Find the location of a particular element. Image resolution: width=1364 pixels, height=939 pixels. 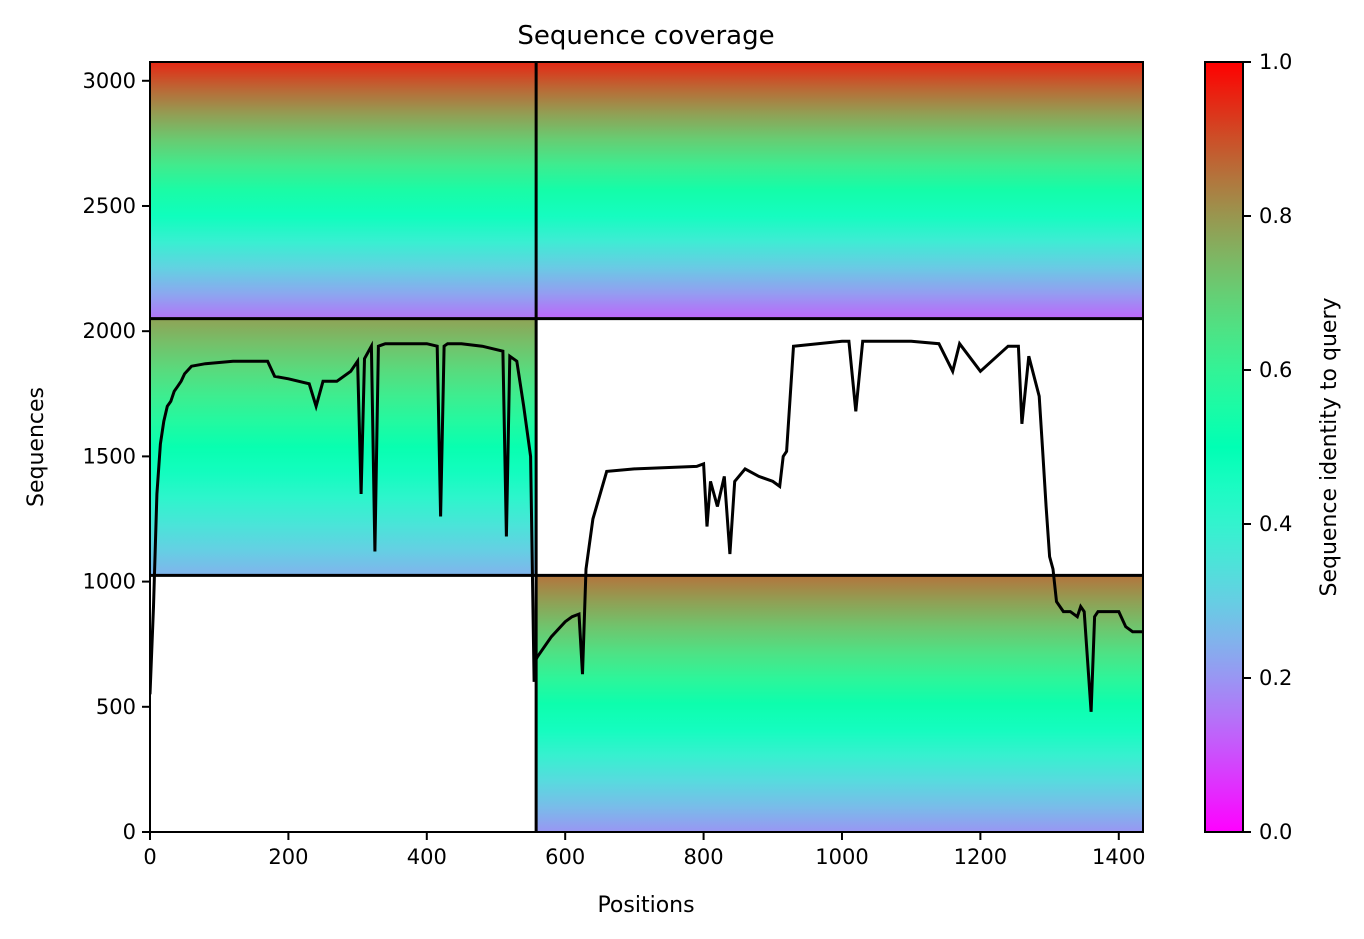

colorbar-tick-label: 0.4 is located at coordinates (1275, 524).